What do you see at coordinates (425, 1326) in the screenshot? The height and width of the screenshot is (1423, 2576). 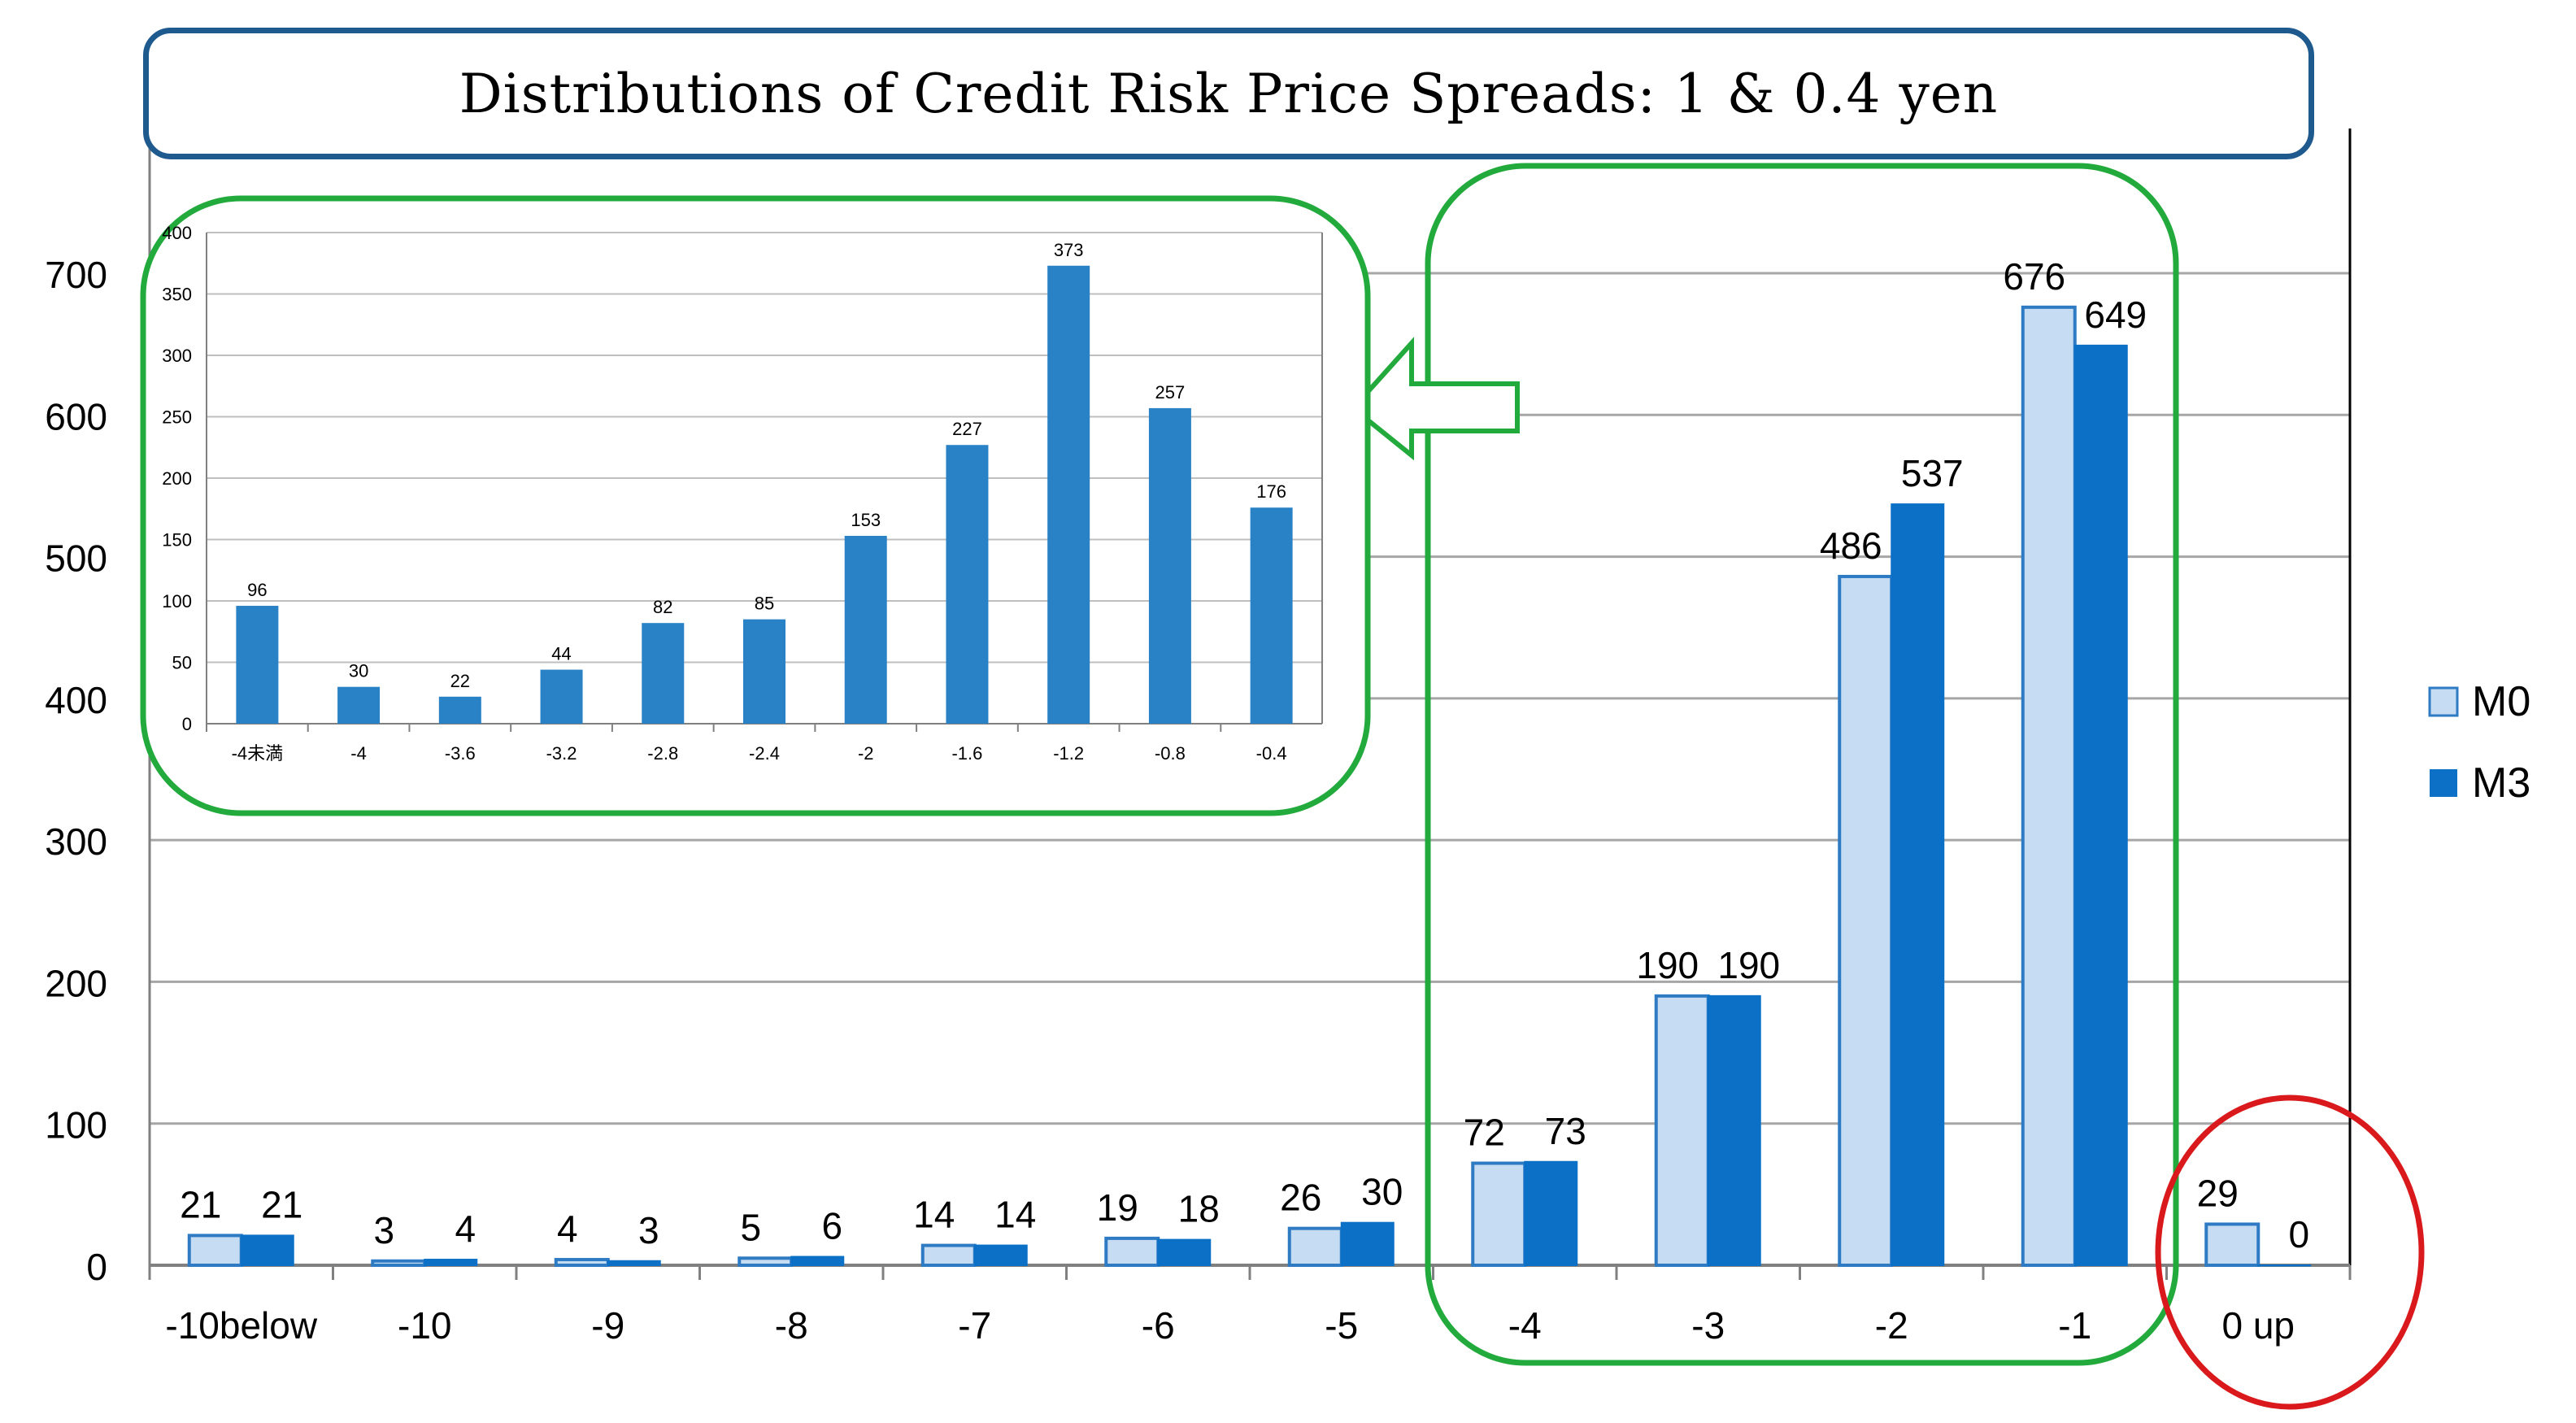 I see `x-tick-label: -10` at bounding box center [425, 1326].